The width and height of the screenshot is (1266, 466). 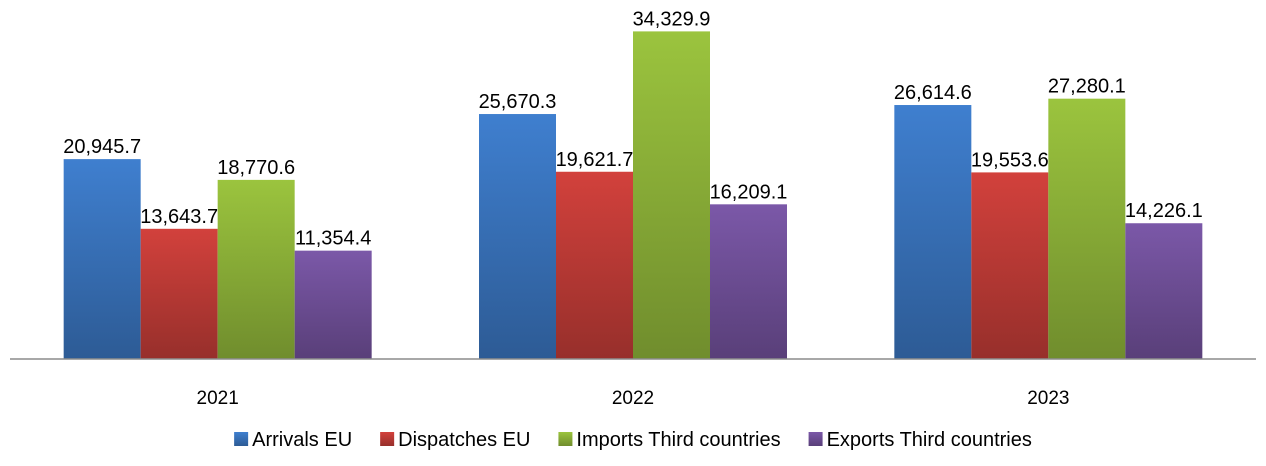 I want to click on data-label: 18,770.6, so click(x=256, y=168).